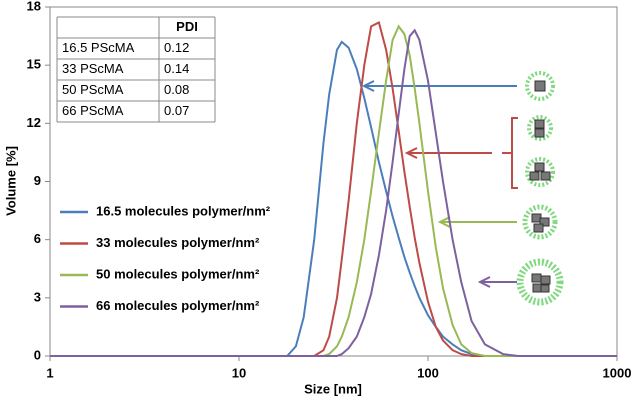 The image size is (633, 402). What do you see at coordinates (93, 68) in the screenshot?
I see `table-cell: 33 PScMA` at bounding box center [93, 68].